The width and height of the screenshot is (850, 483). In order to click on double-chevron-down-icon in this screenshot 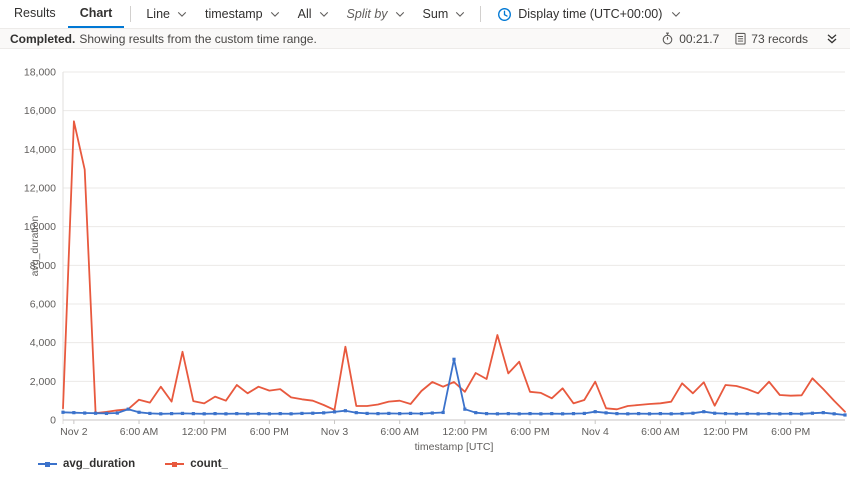, I will do `click(832, 39)`.